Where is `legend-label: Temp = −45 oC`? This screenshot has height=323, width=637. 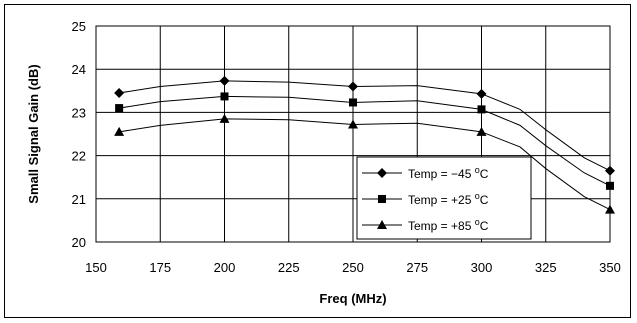 legend-label: Temp = −45 oC is located at coordinates (448, 173).